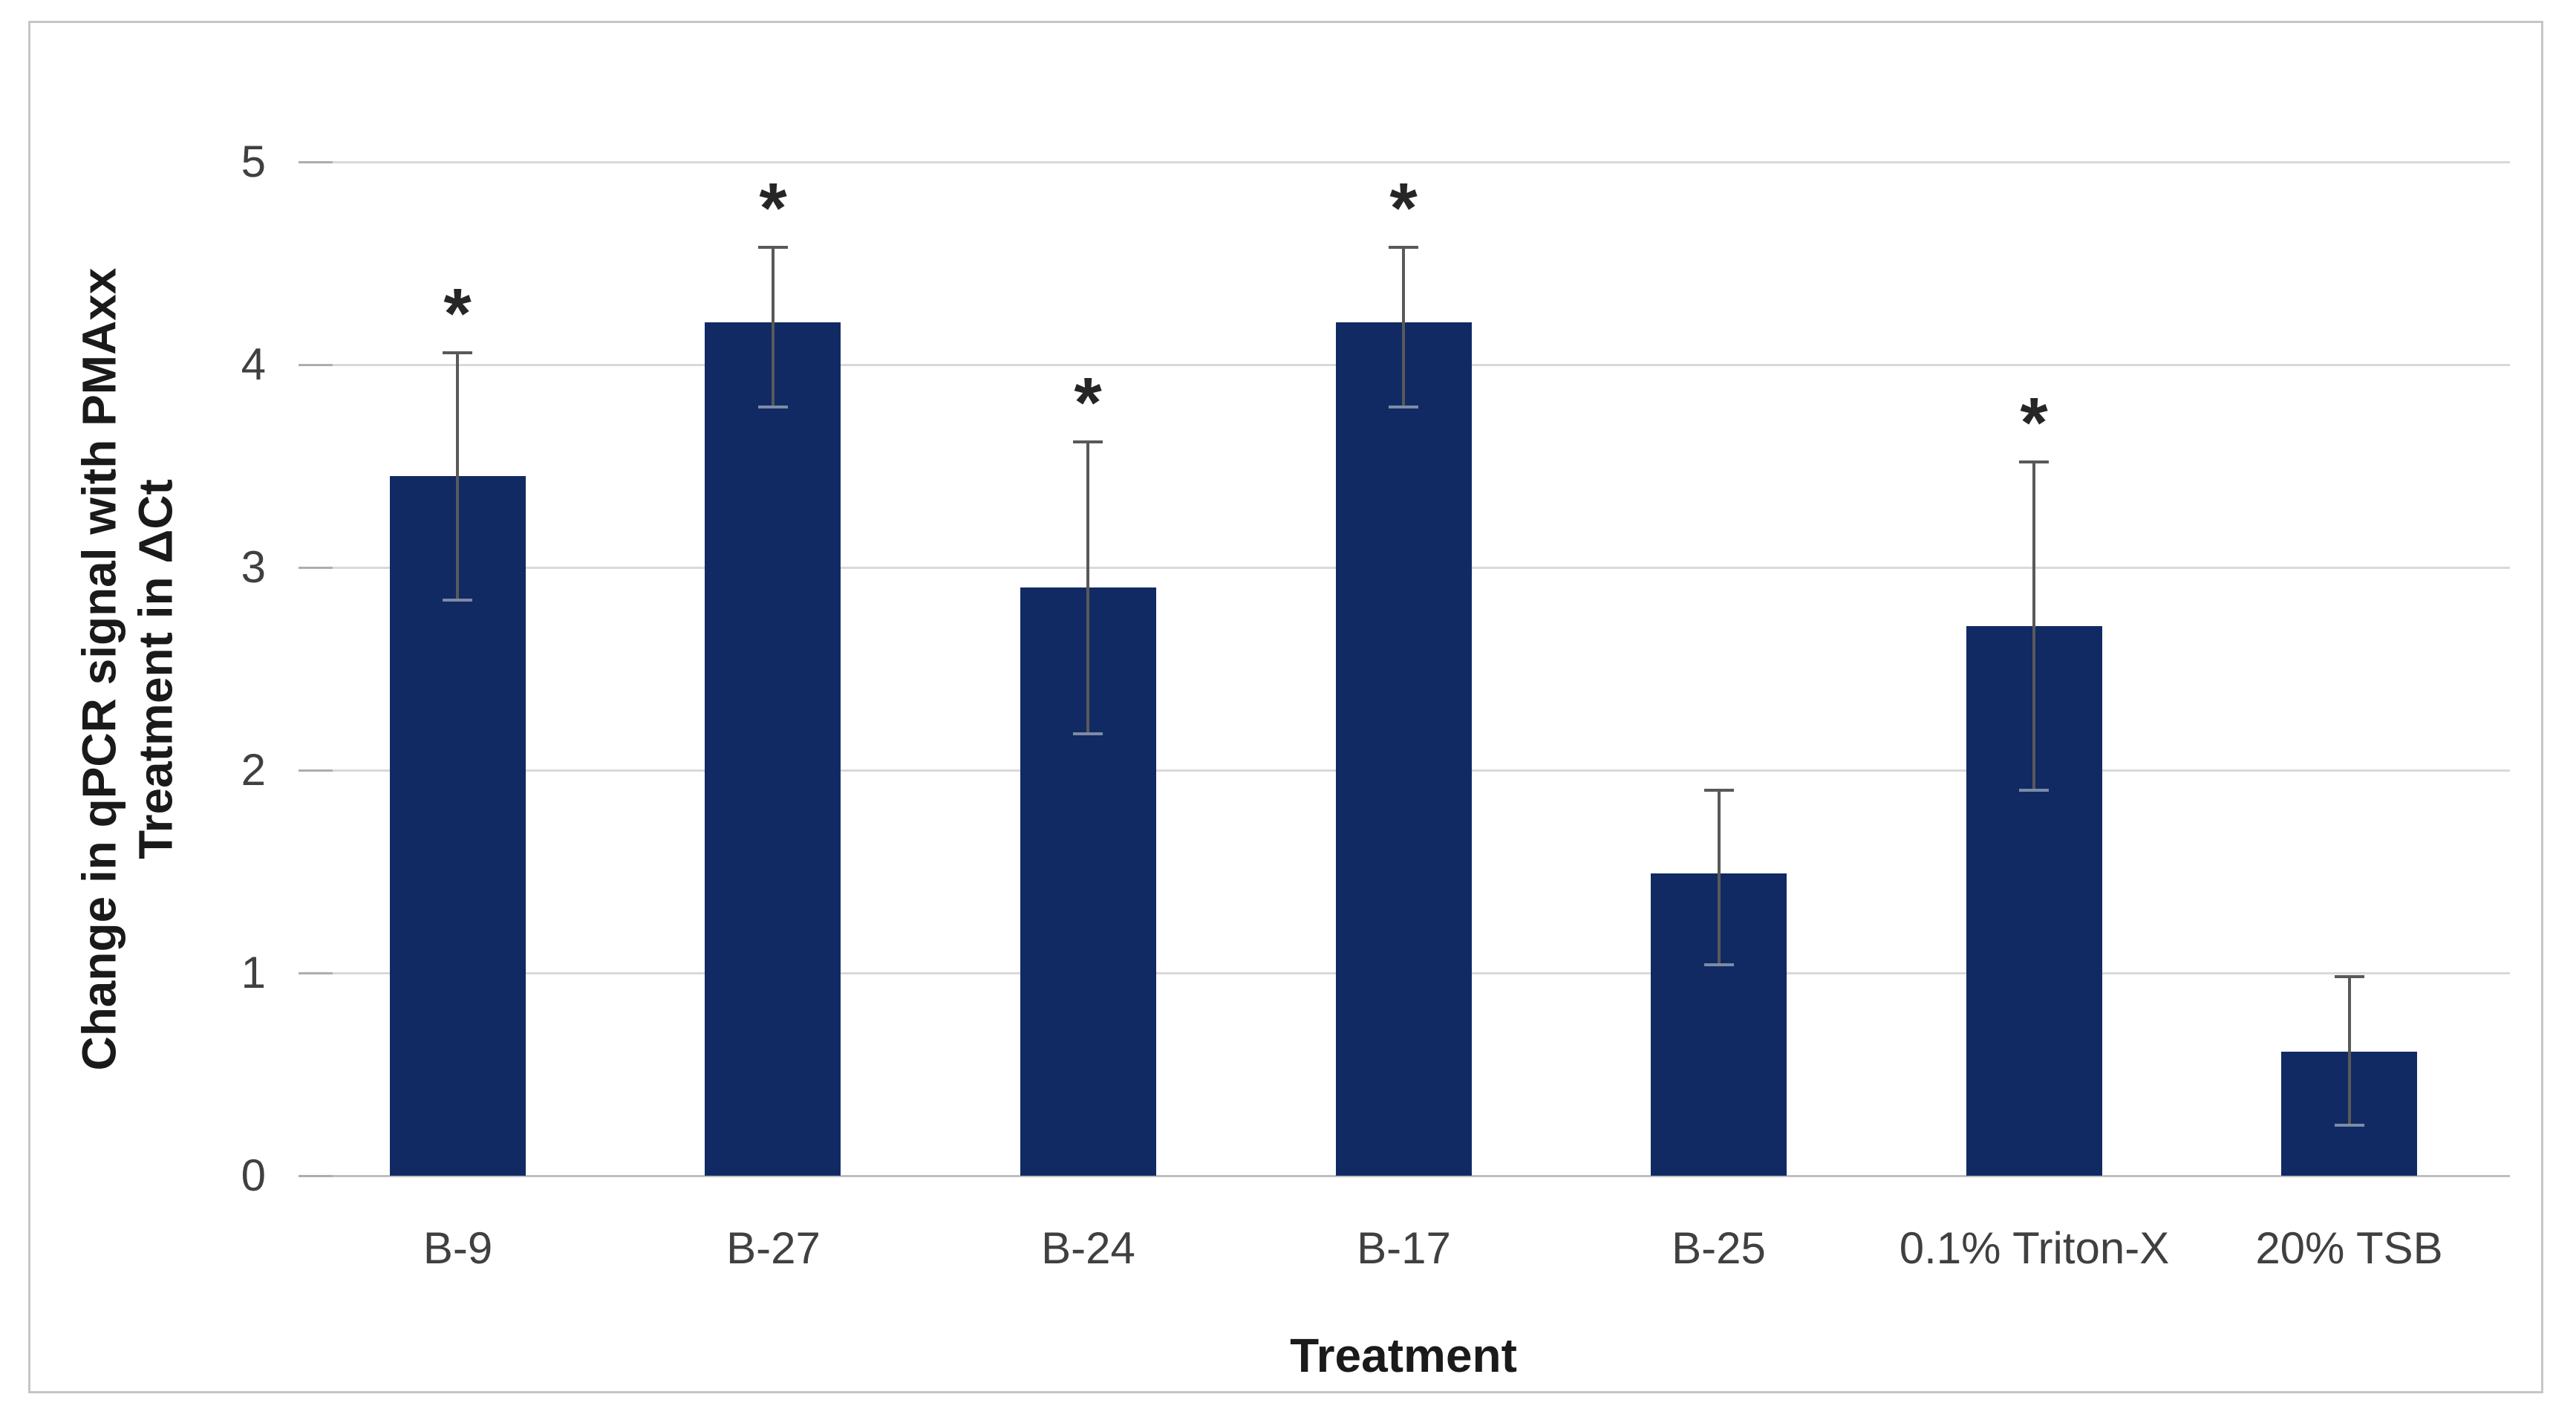 Image resolution: width=2576 pixels, height=1426 pixels. Describe the element at coordinates (1403, 1355) in the screenshot. I see `x-axis-title: Treatment` at that location.